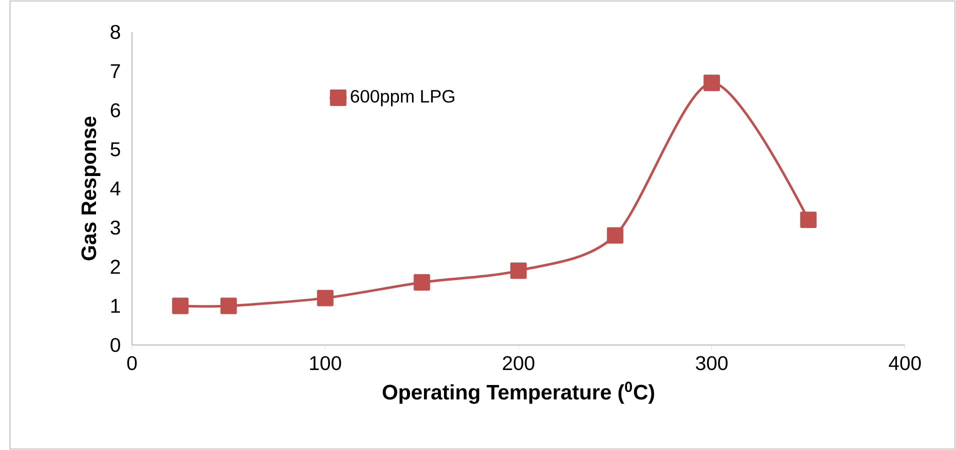 The image size is (956, 450). Describe the element at coordinates (402, 98) in the screenshot. I see `legend-label: 600ppm LPG` at that location.